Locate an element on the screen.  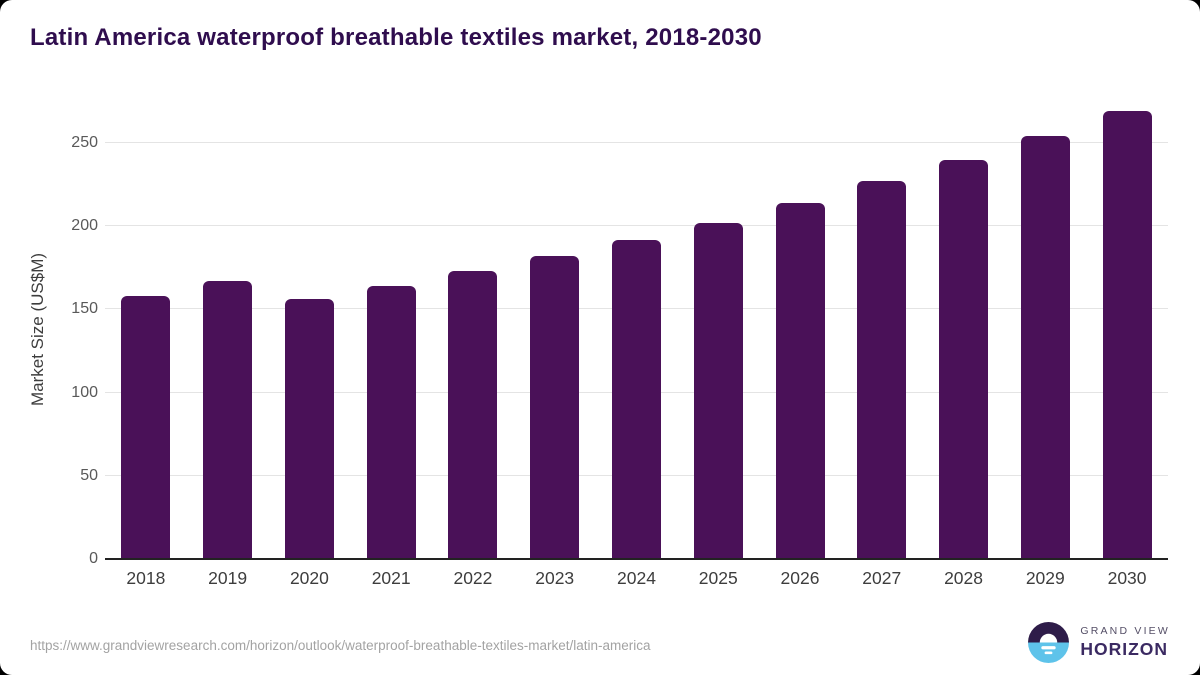
bar-slot-2030 is located at coordinates (1127, 329).